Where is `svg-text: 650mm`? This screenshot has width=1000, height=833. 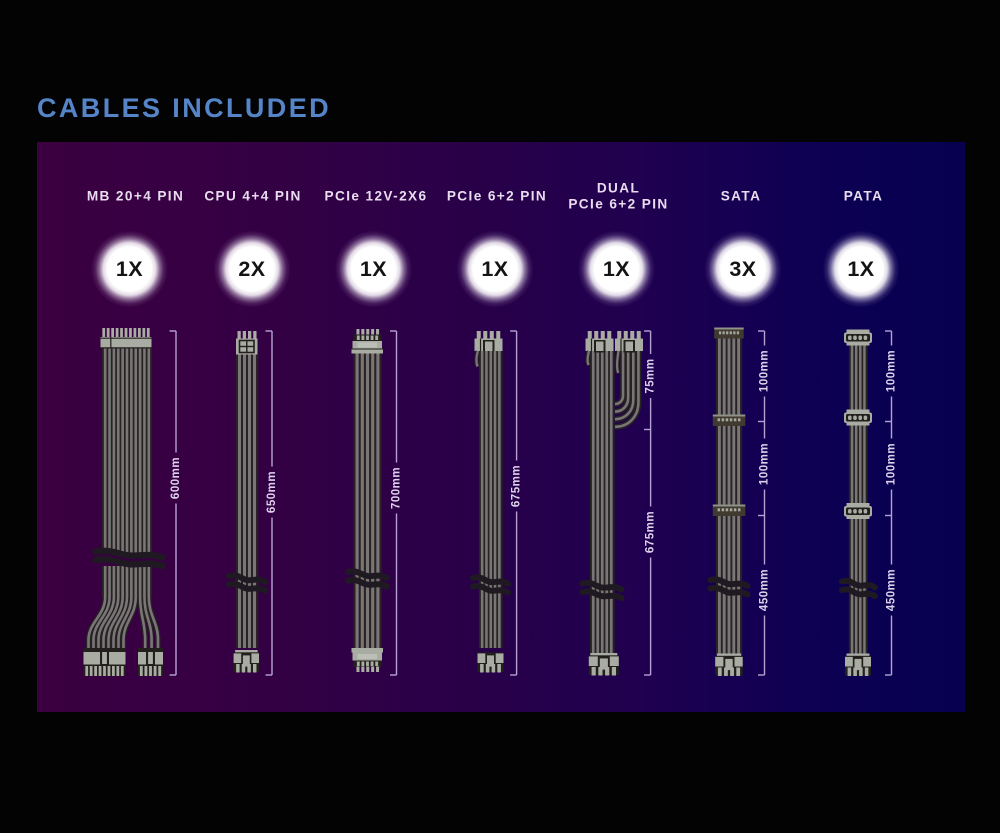 svg-text: 650mm is located at coordinates (272, 492).